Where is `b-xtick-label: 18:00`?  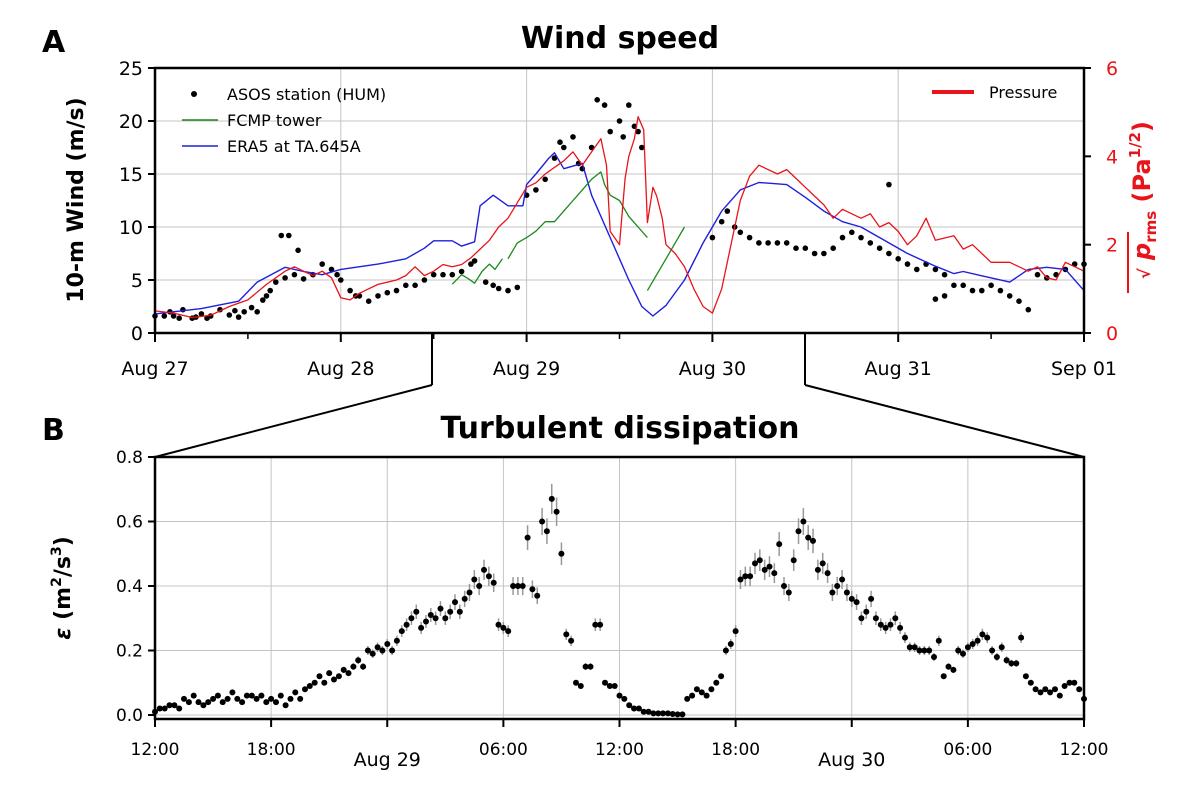
b-xtick-label: 18:00 is located at coordinates (271, 750).